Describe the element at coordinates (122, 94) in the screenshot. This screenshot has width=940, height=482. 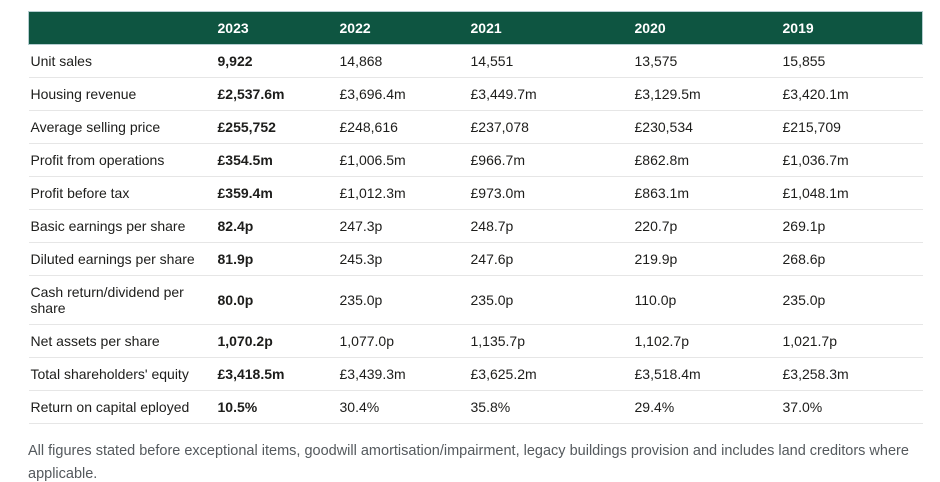
I see `row-label: Housing revenue` at that location.